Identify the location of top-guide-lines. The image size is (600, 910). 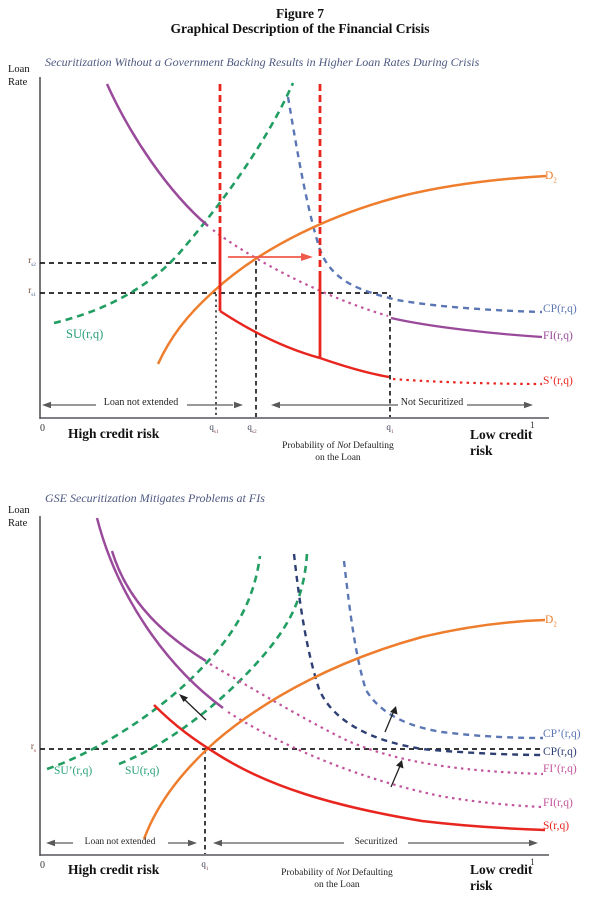
(215, 339).